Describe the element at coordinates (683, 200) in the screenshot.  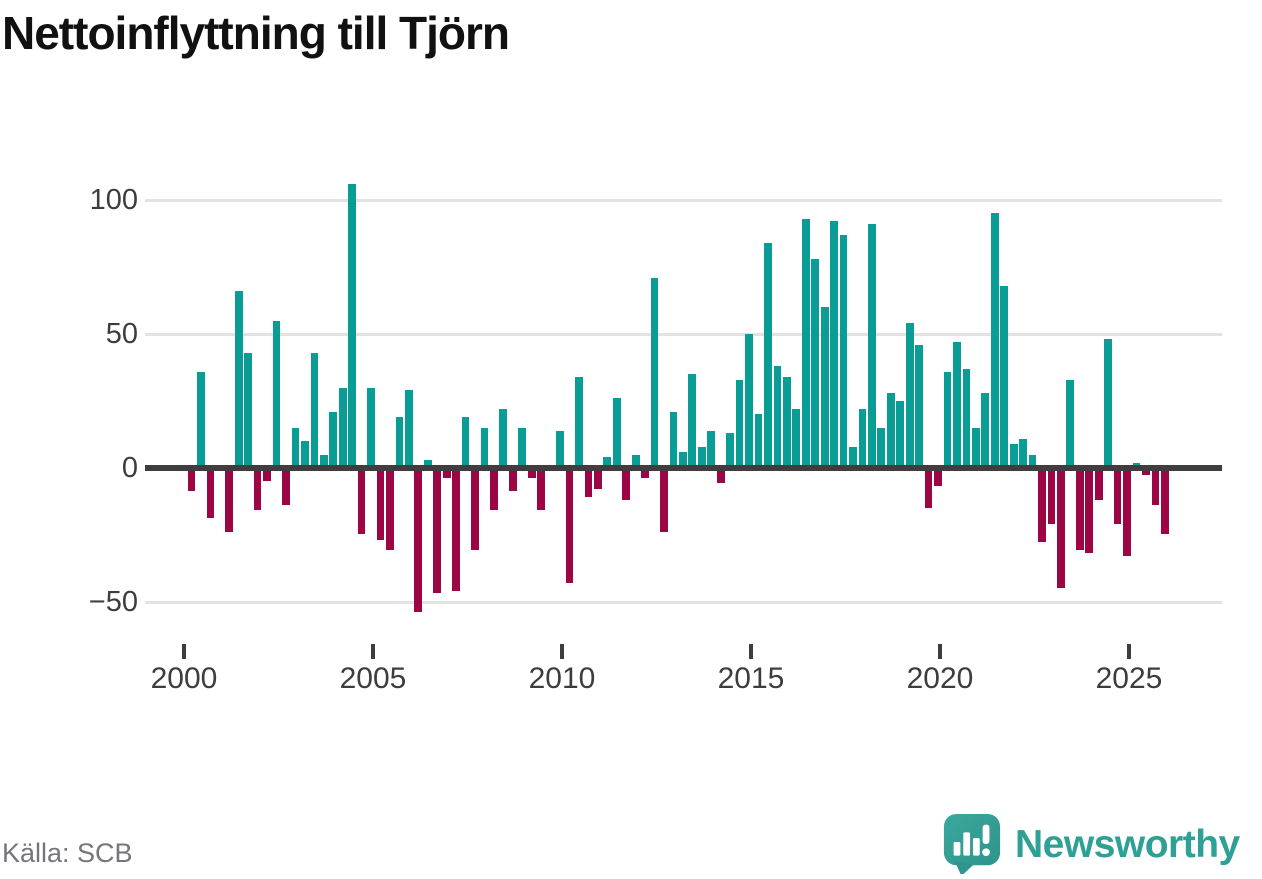
I see `gridline-y100` at that location.